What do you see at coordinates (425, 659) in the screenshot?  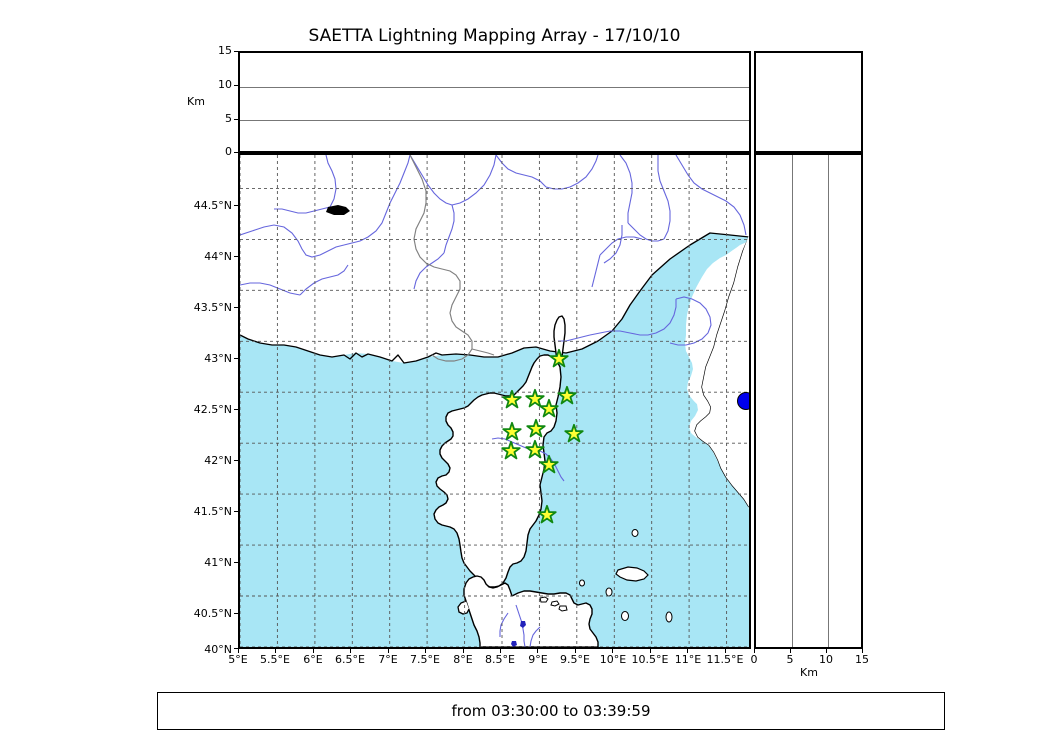 I see `map-xtick-7.5: 7.5°E` at bounding box center [425, 659].